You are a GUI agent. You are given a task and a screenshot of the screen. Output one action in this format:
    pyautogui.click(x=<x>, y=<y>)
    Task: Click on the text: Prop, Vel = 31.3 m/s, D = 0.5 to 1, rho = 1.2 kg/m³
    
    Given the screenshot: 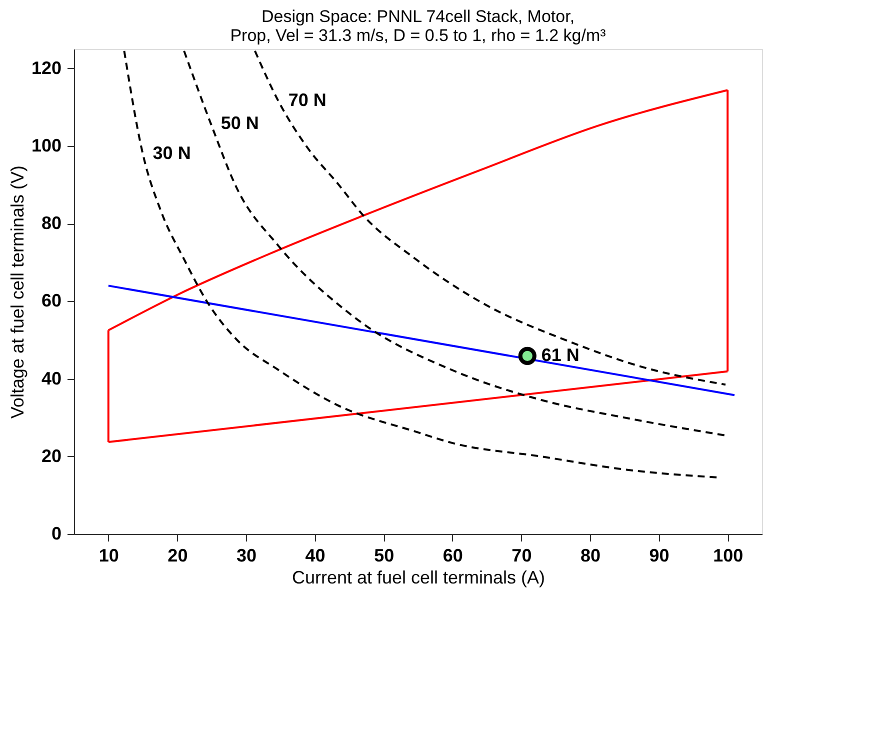 What is the action you would take?
    pyautogui.click(x=418, y=35)
    